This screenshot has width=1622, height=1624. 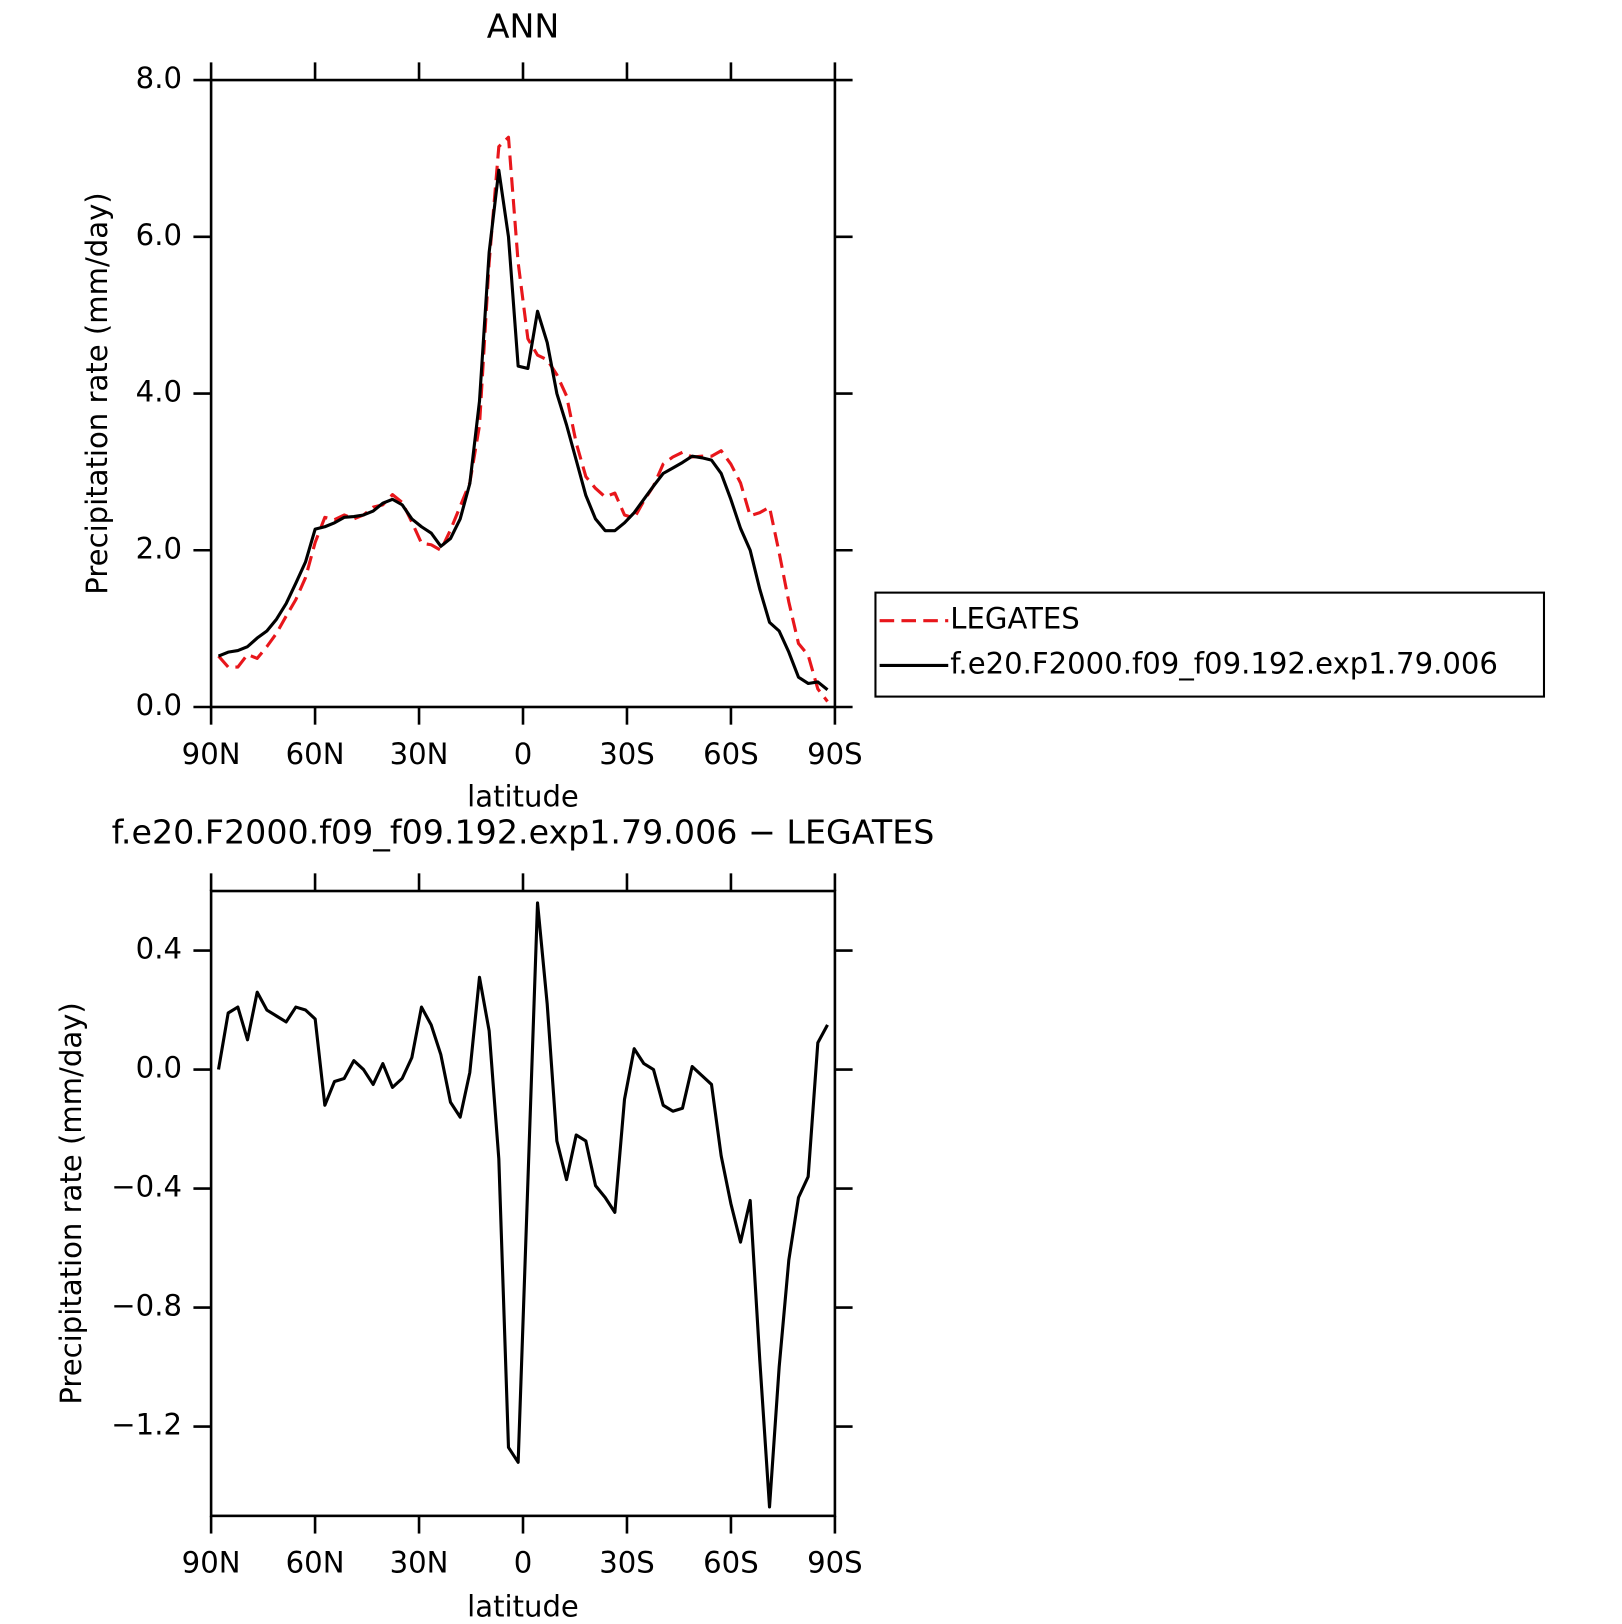 What do you see at coordinates (1210, 644) in the screenshot?
I see `legend-box` at bounding box center [1210, 644].